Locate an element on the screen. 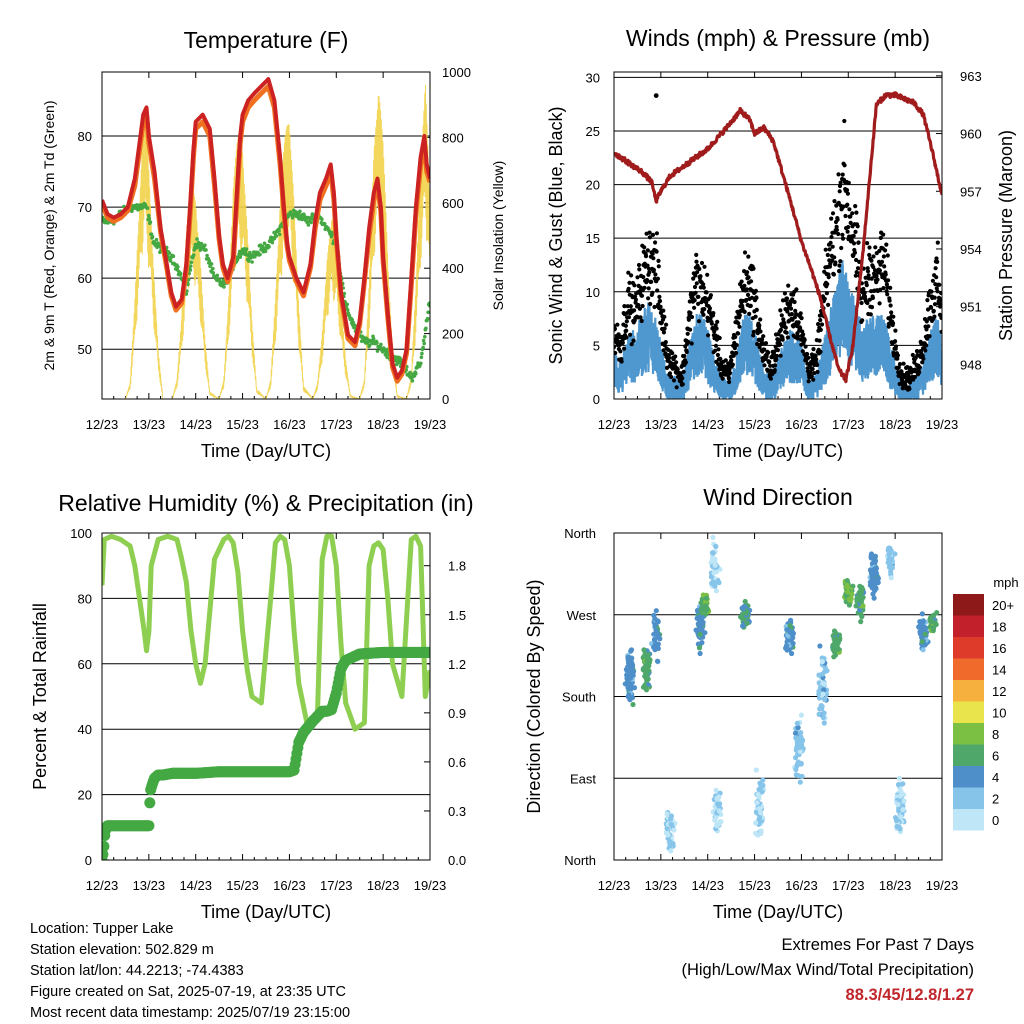 Image resolution: width=1024 pixels, height=1024 pixels. colorbar-label: 8 is located at coordinates (995, 734).